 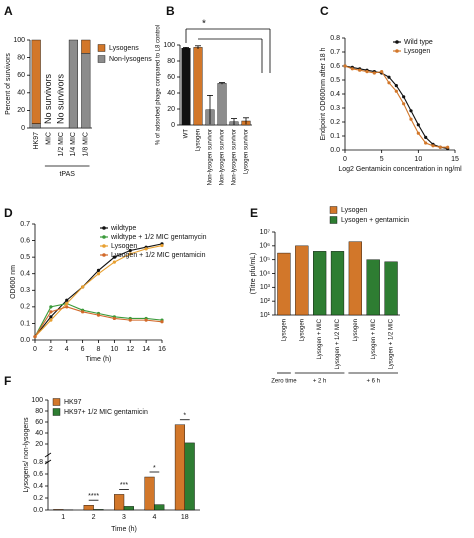 What do you see at coordinates (123, 228) in the screenshot?
I see `legend-label: wildtype` at bounding box center [123, 228].